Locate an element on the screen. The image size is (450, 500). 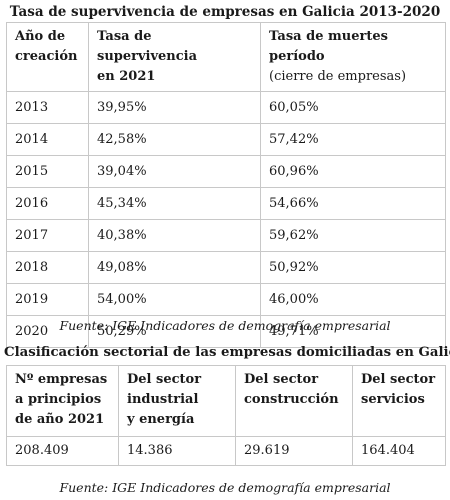
table-row: 2013 39,95% 60,05% is located at coordinates (226, 107).